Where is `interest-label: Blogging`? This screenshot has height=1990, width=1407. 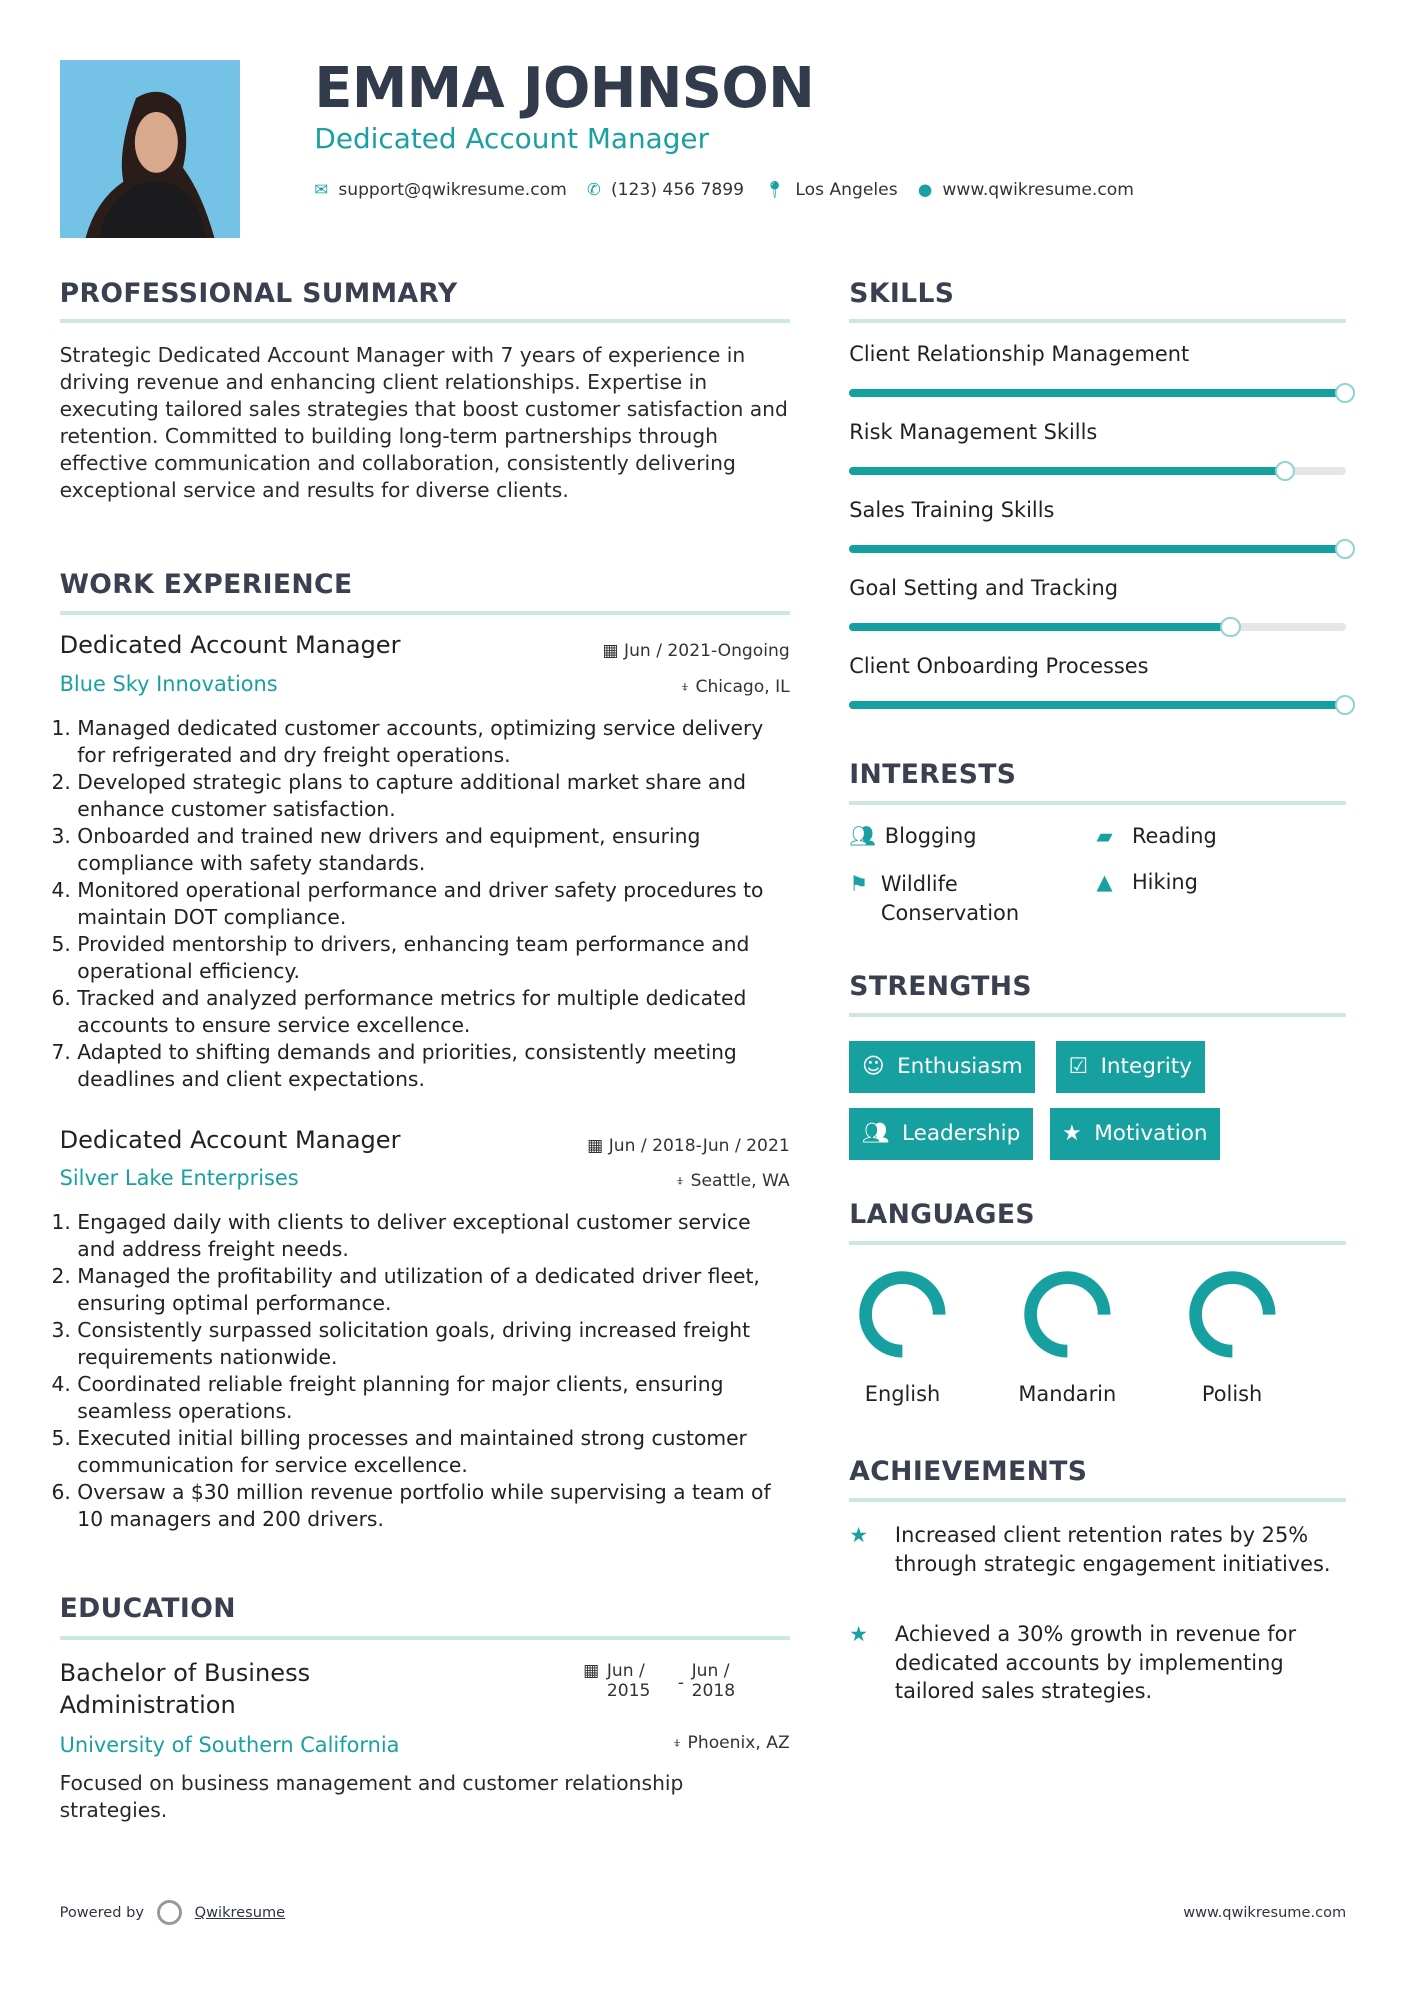 interest-label: Blogging is located at coordinates (930, 835).